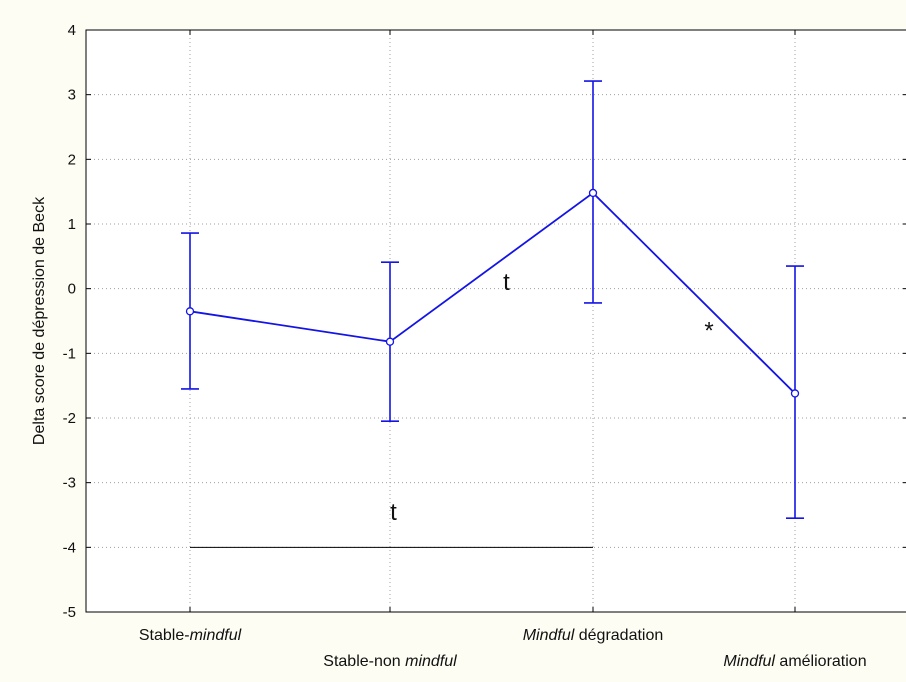 This screenshot has width=906, height=682. What do you see at coordinates (69, 353) in the screenshot?
I see `y-tick-label: -1` at bounding box center [69, 353].